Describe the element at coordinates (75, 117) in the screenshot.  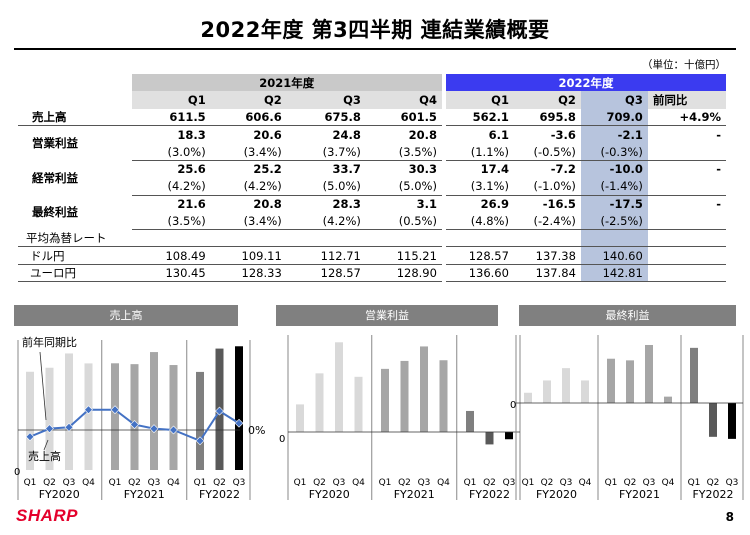
I see `row-label: 売上高` at that location.